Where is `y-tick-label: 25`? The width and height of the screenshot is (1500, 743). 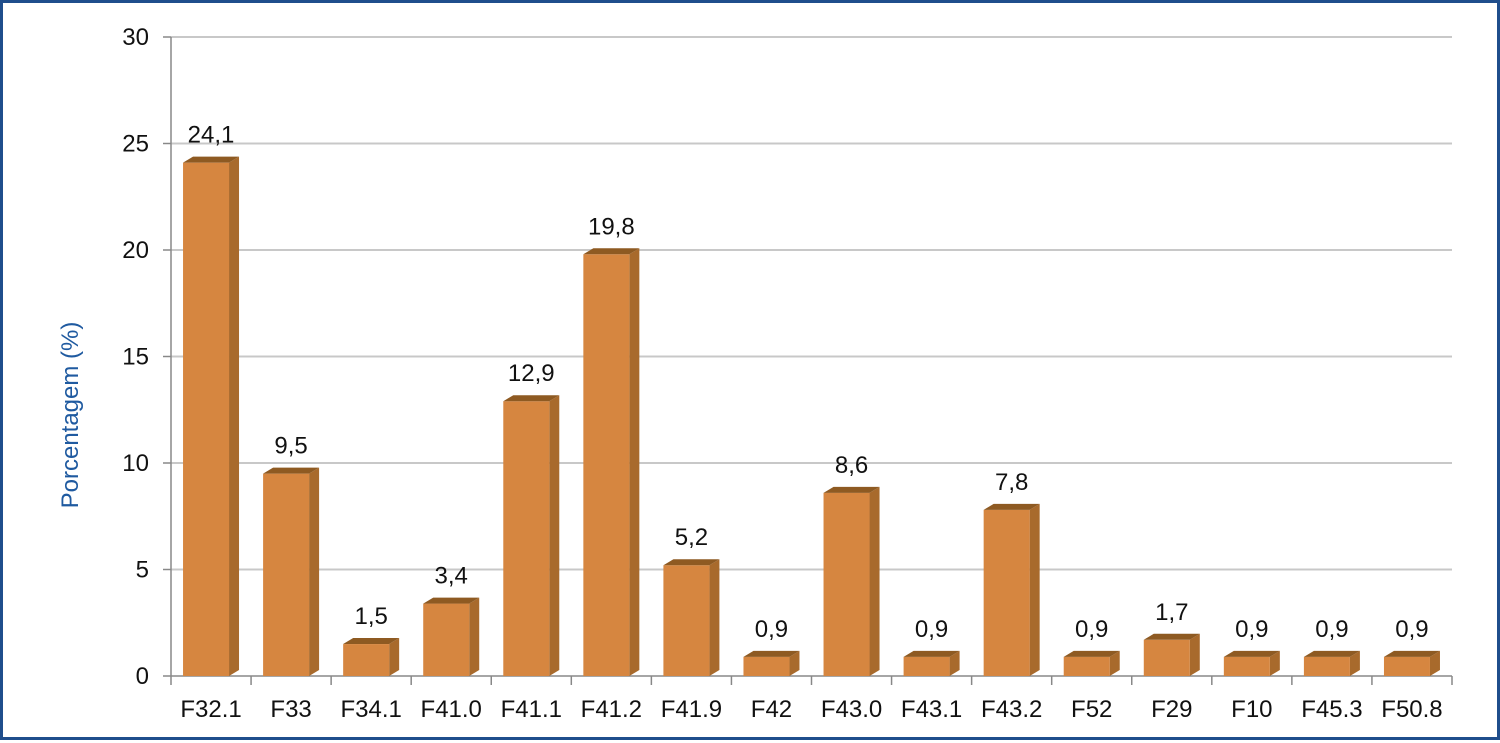 y-tick-label: 25 is located at coordinates (135, 144).